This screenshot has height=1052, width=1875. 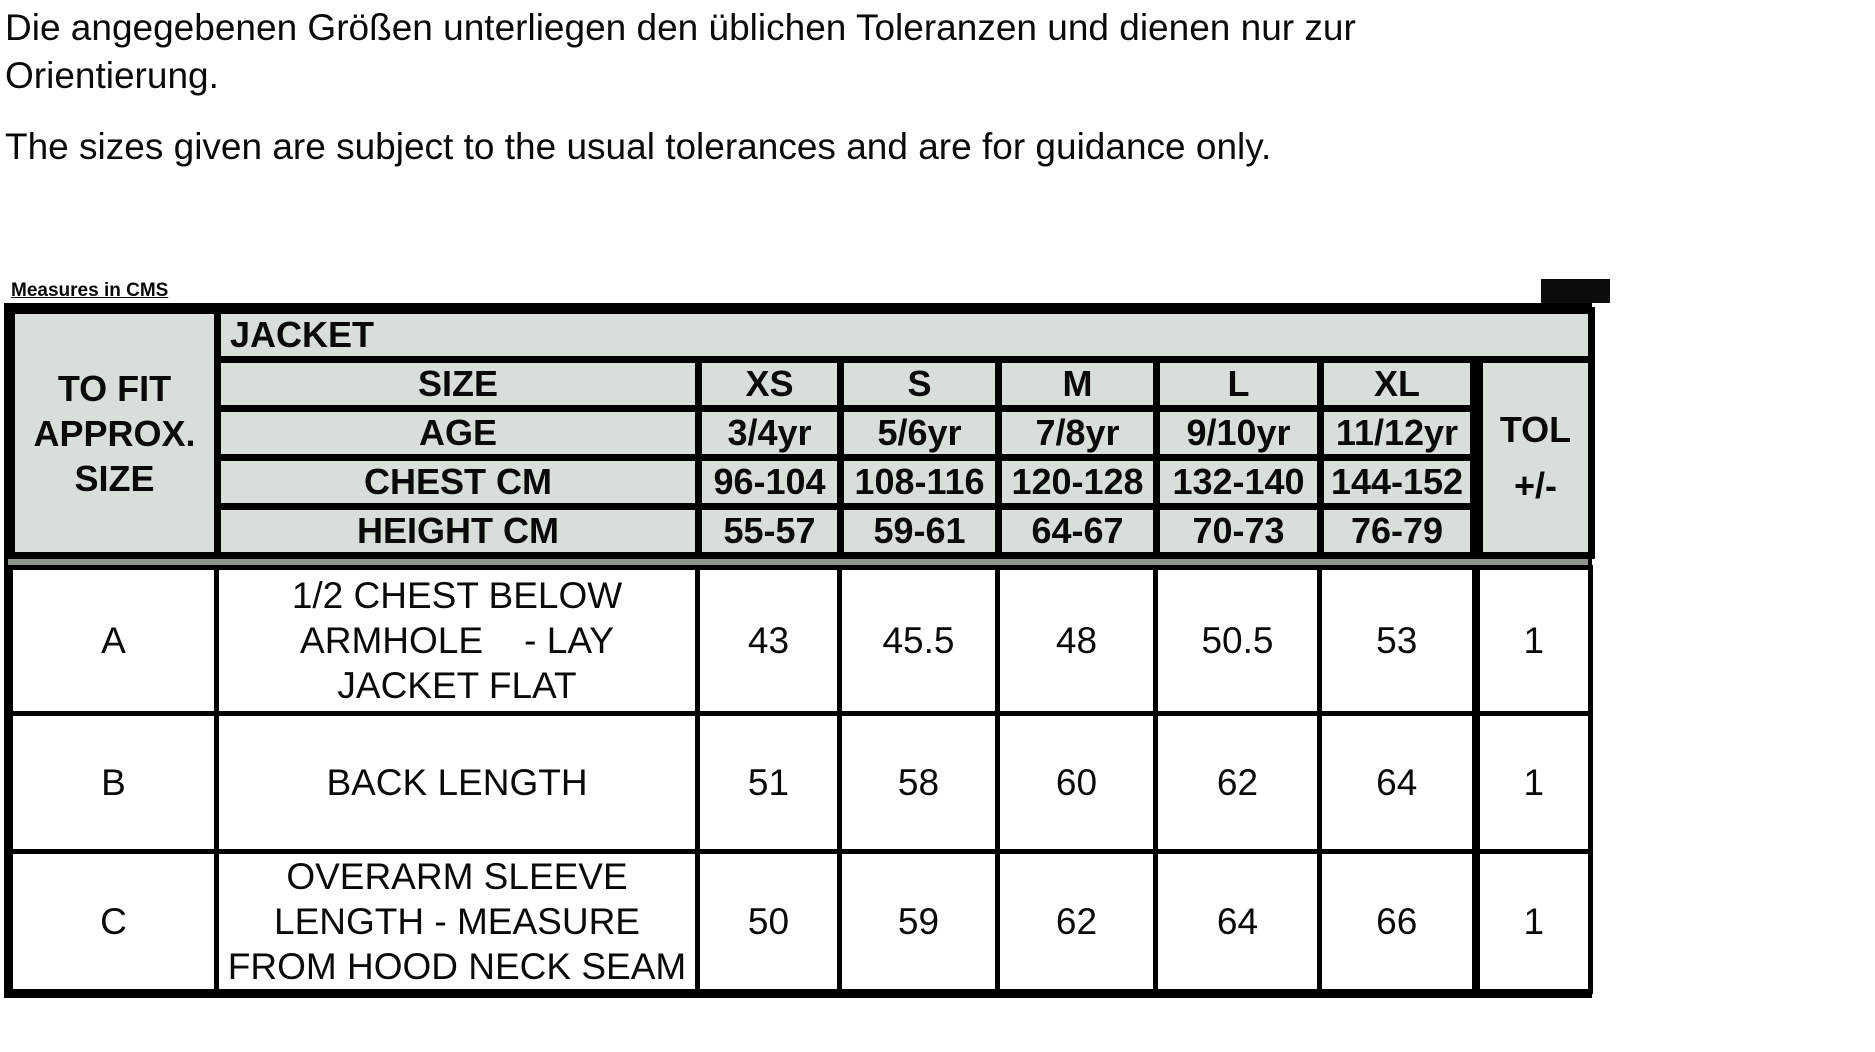 What do you see at coordinates (1398, 482) in the screenshot?
I see `chest-cell-xl: 144-152` at bounding box center [1398, 482].